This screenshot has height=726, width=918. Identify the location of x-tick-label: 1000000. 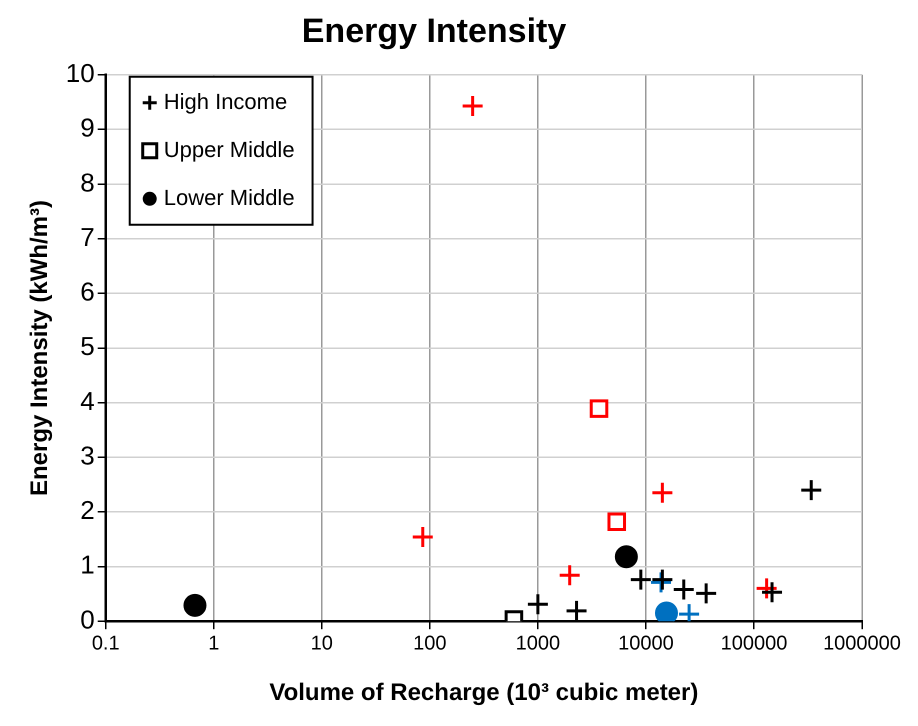
(862, 643).